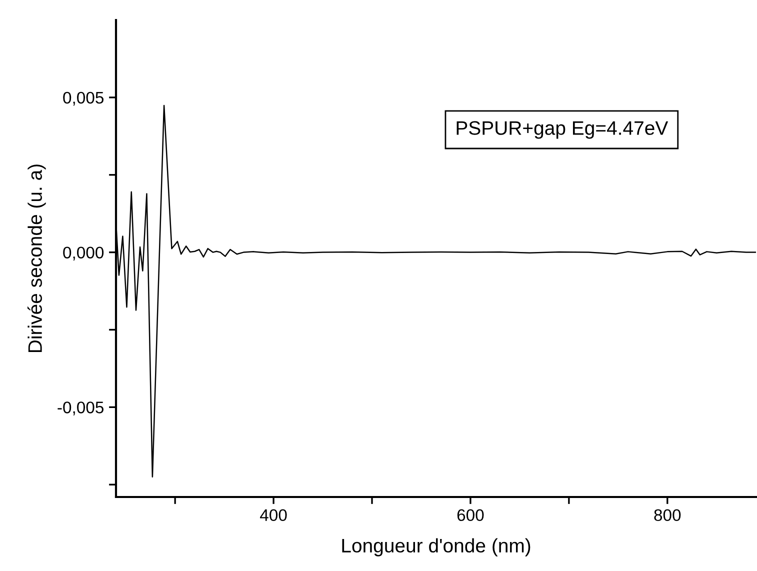  What do you see at coordinates (436, 547) in the screenshot?
I see `x-axis-title: Longueur d'onde (nm)` at bounding box center [436, 547].